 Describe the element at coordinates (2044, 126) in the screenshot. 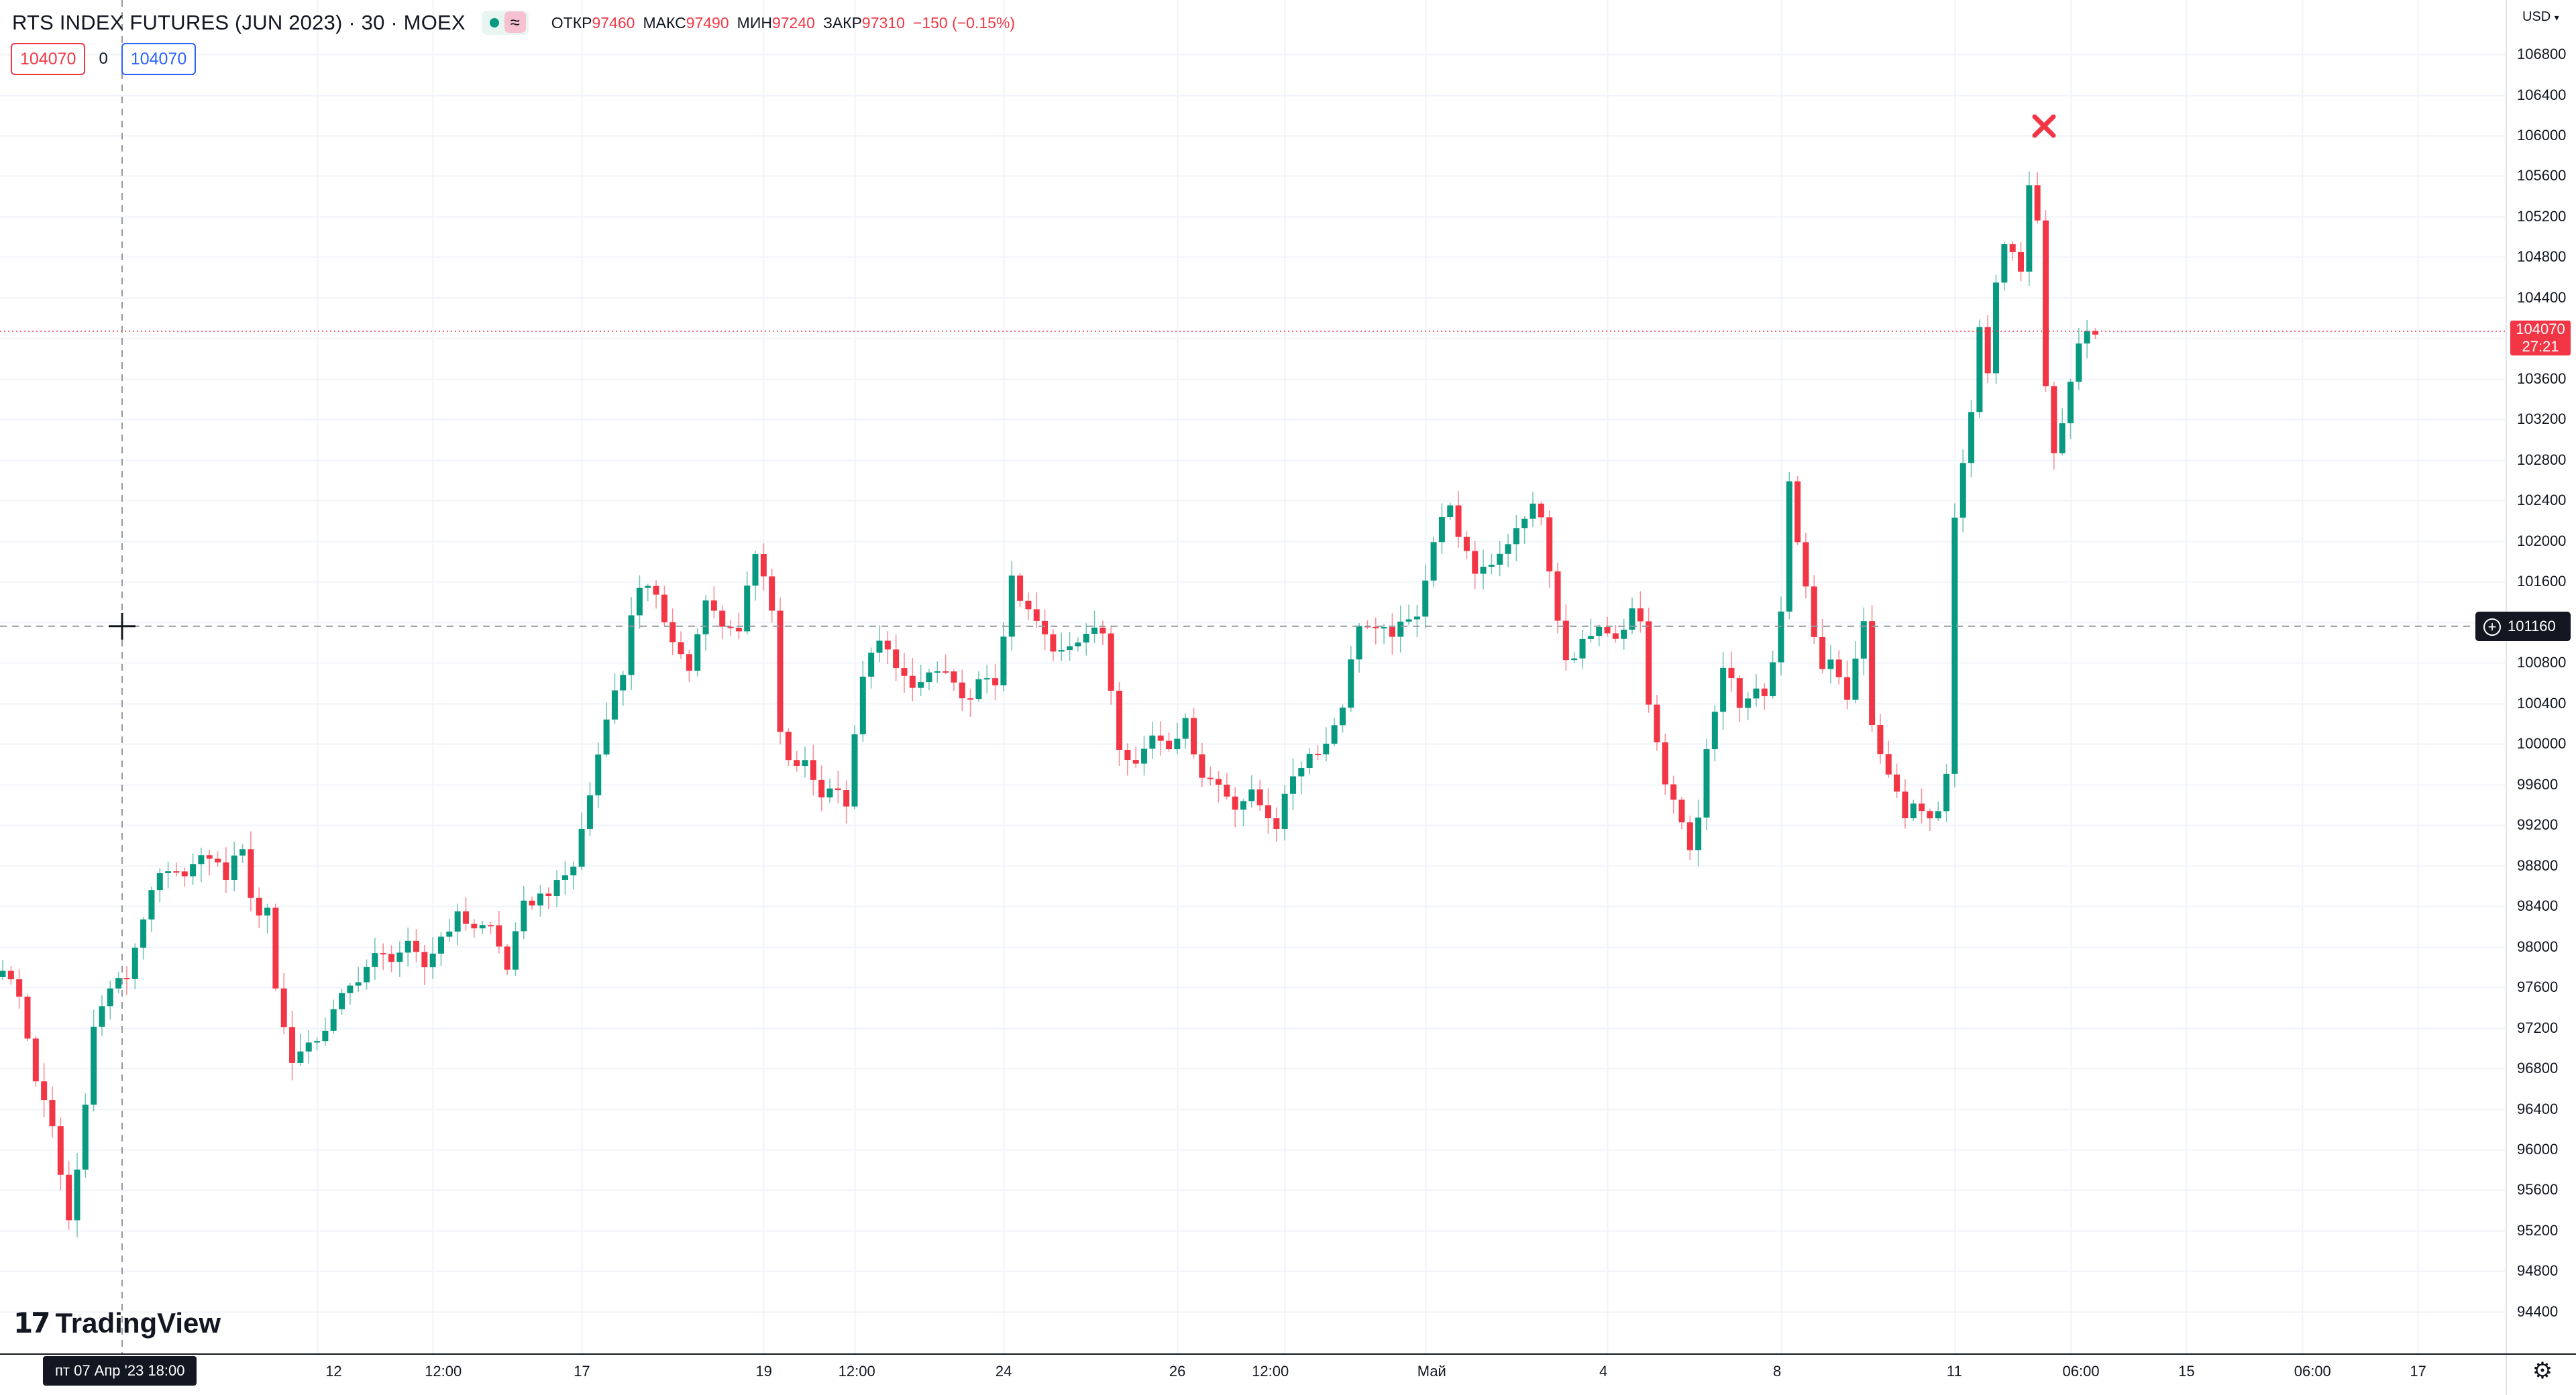

I see `close-icon` at that location.